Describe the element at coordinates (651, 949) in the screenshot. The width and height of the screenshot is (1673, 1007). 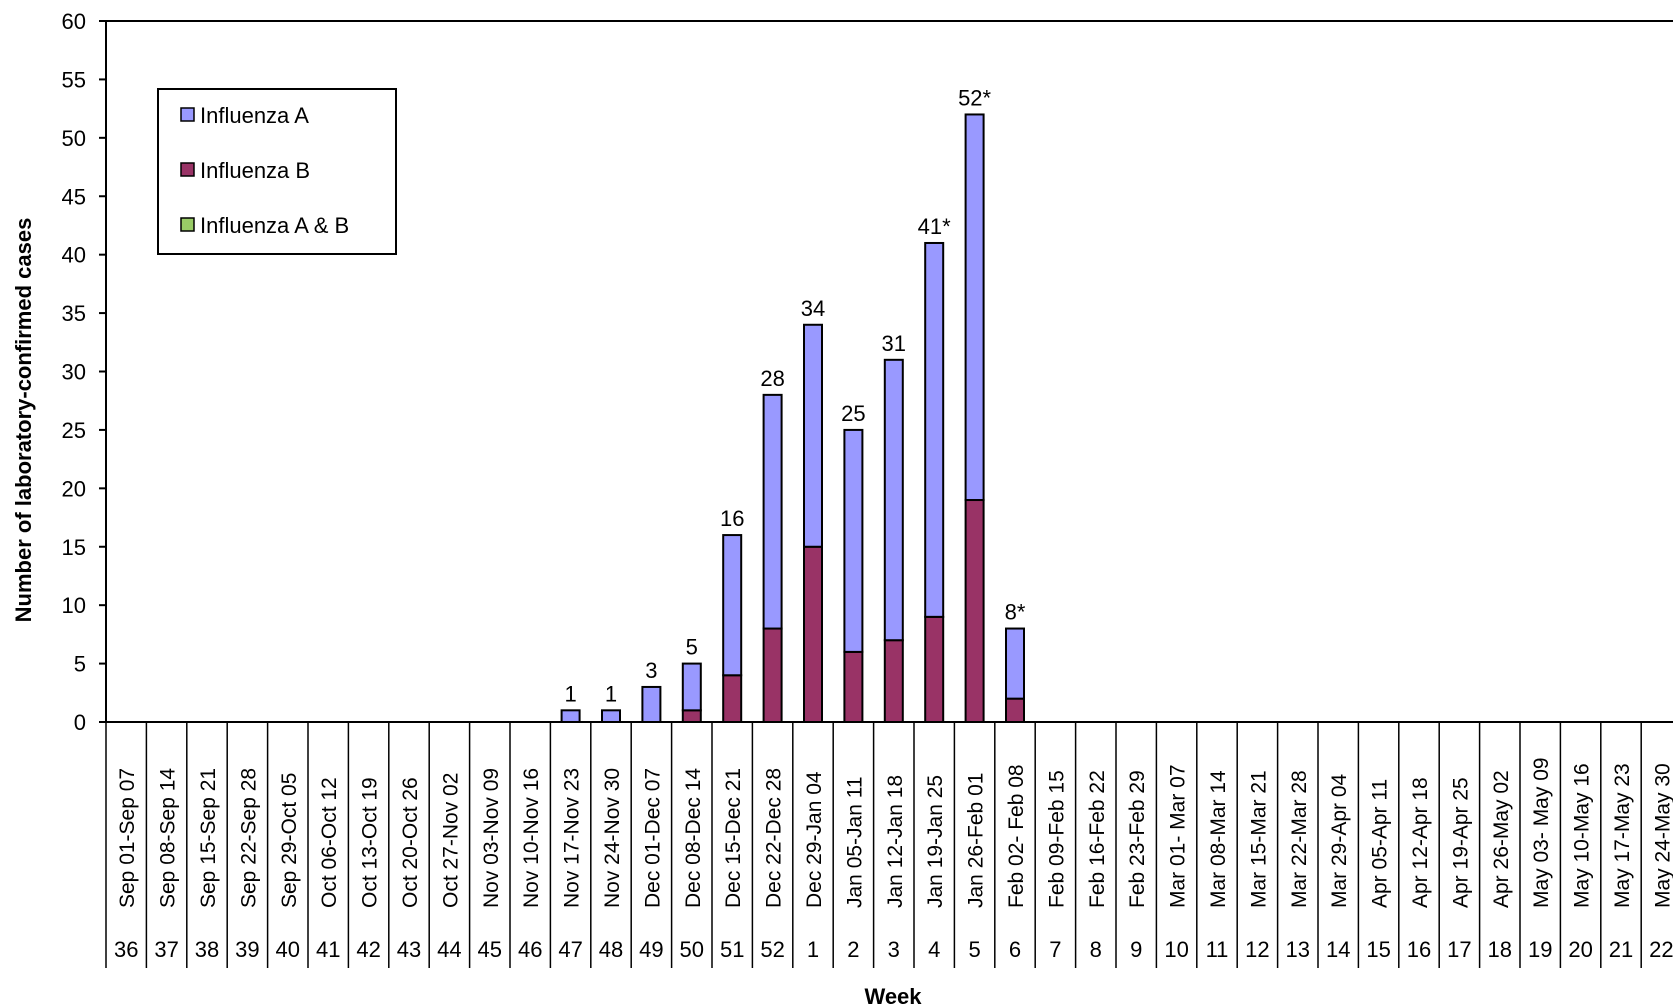
I see `week-number-label: 49` at that location.